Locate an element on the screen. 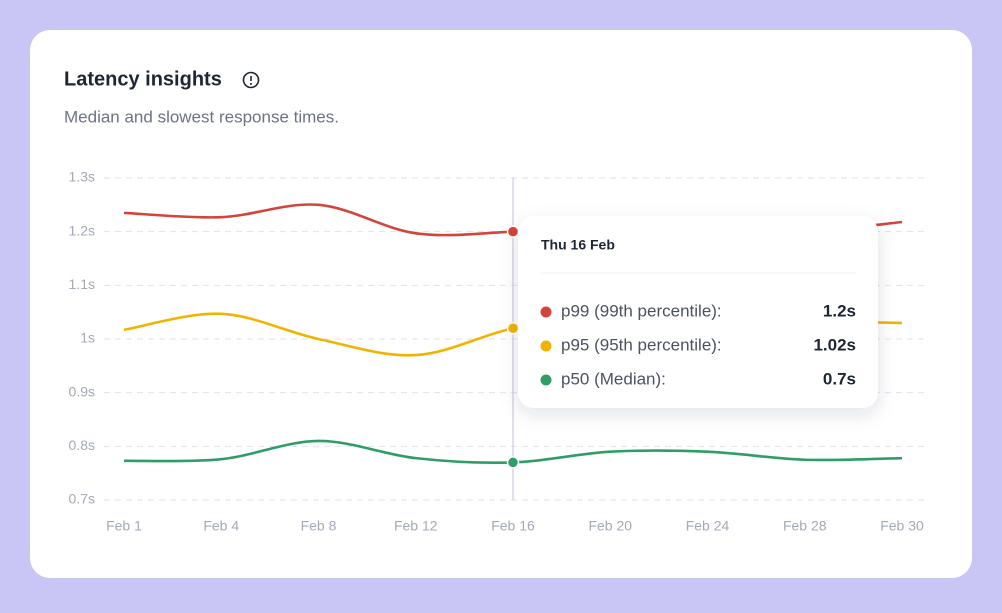  x-tick-label: Feb 12 is located at coordinates (416, 526).